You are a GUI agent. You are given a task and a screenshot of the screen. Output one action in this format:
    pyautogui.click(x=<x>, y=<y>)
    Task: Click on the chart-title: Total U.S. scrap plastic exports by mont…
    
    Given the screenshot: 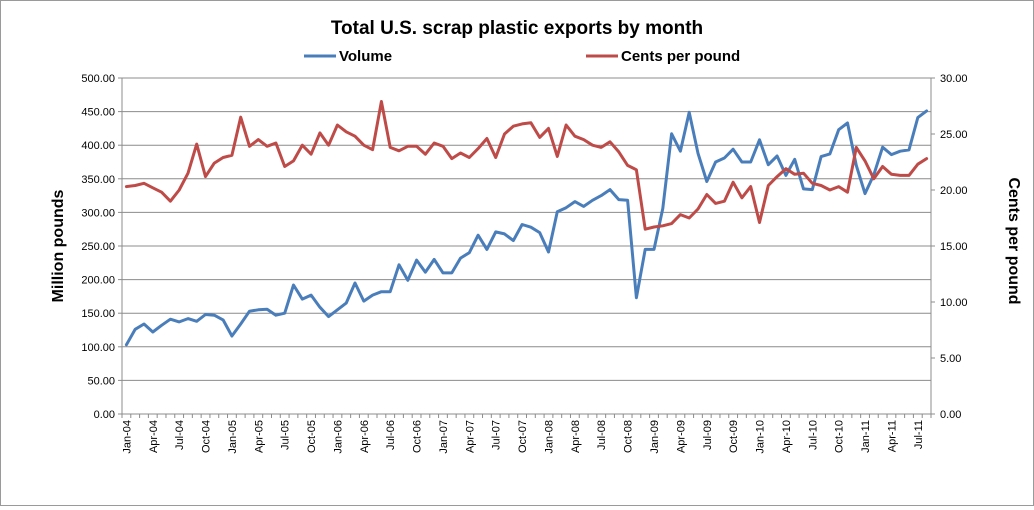 What is the action you would take?
    pyautogui.click(x=517, y=28)
    